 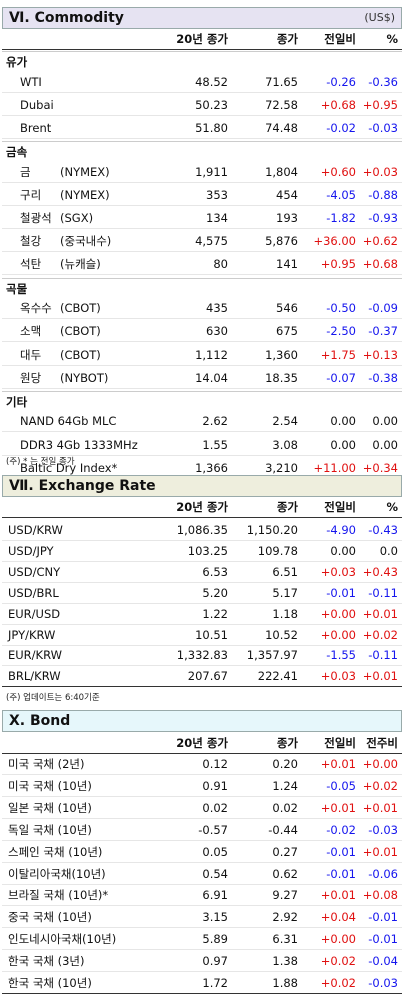 What do you see at coordinates (202, 830) in the screenshot?
I see `table-row: 독일 국채 (10년) -0.57 -0.44 -0.02 -0.03` at bounding box center [202, 830].